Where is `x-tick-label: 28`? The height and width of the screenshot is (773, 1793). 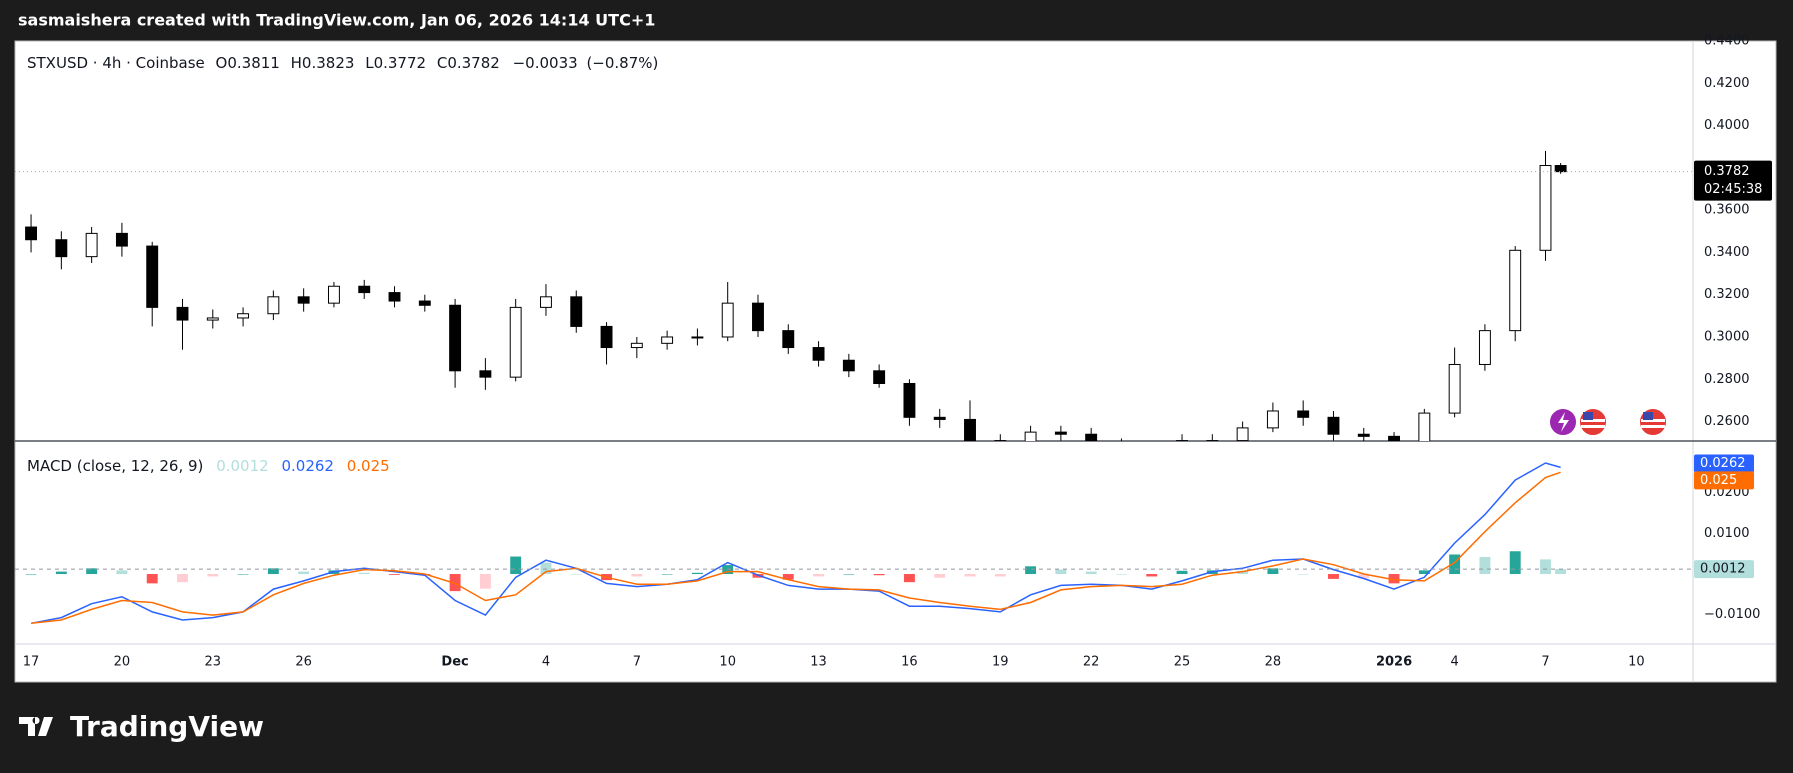 x-tick-label: 28 is located at coordinates (1273, 662).